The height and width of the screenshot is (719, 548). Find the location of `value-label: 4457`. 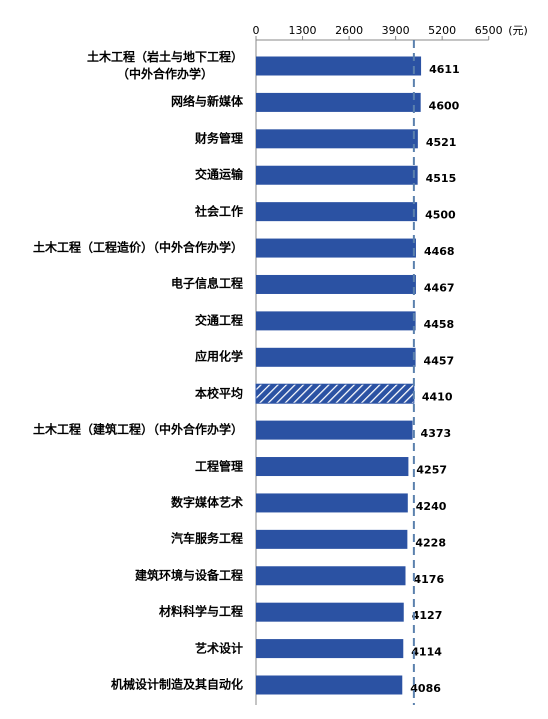

value-label: 4457 is located at coordinates (439, 360).